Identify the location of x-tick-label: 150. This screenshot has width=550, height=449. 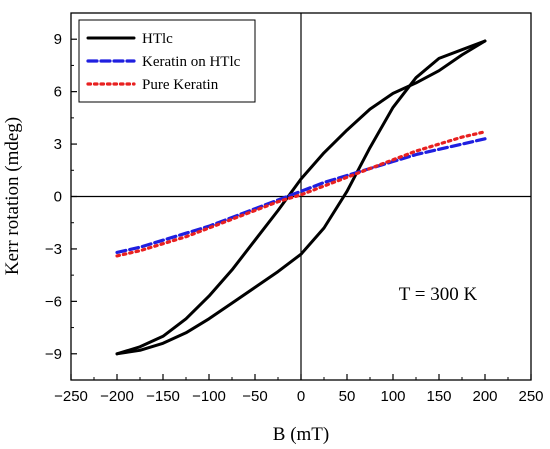
(438, 396).